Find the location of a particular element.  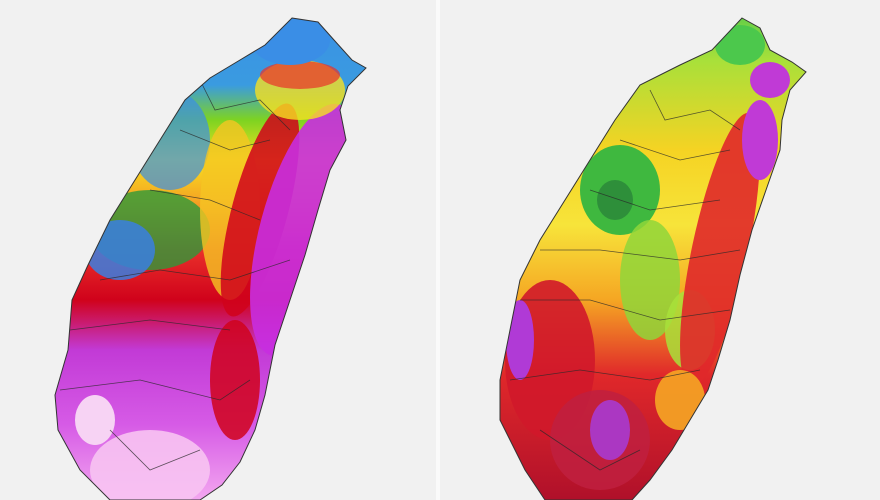

divider is located at coordinates (438, 250).